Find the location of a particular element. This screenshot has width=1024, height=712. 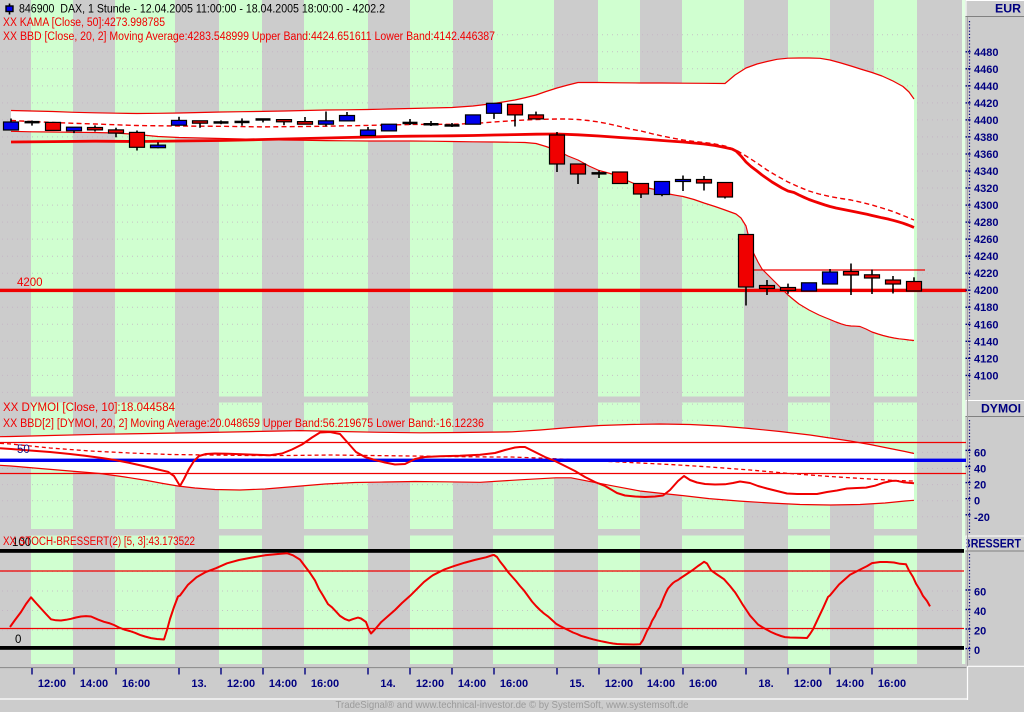

svg-text: BRESSERT is located at coordinates (992, 545).